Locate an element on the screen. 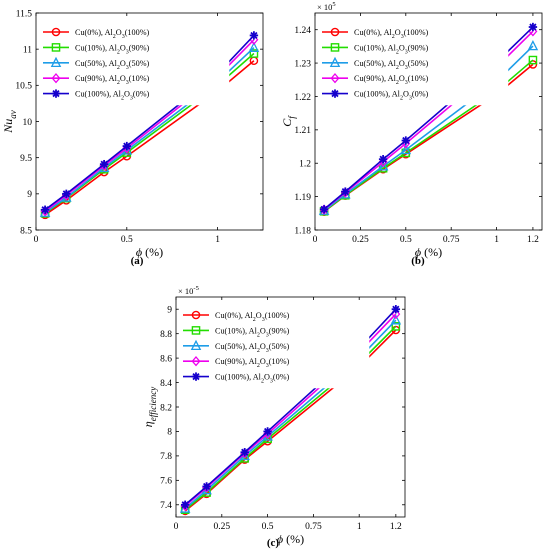 The image size is (550, 552). y-axis-label: ηefficiency is located at coordinates (149, 407).